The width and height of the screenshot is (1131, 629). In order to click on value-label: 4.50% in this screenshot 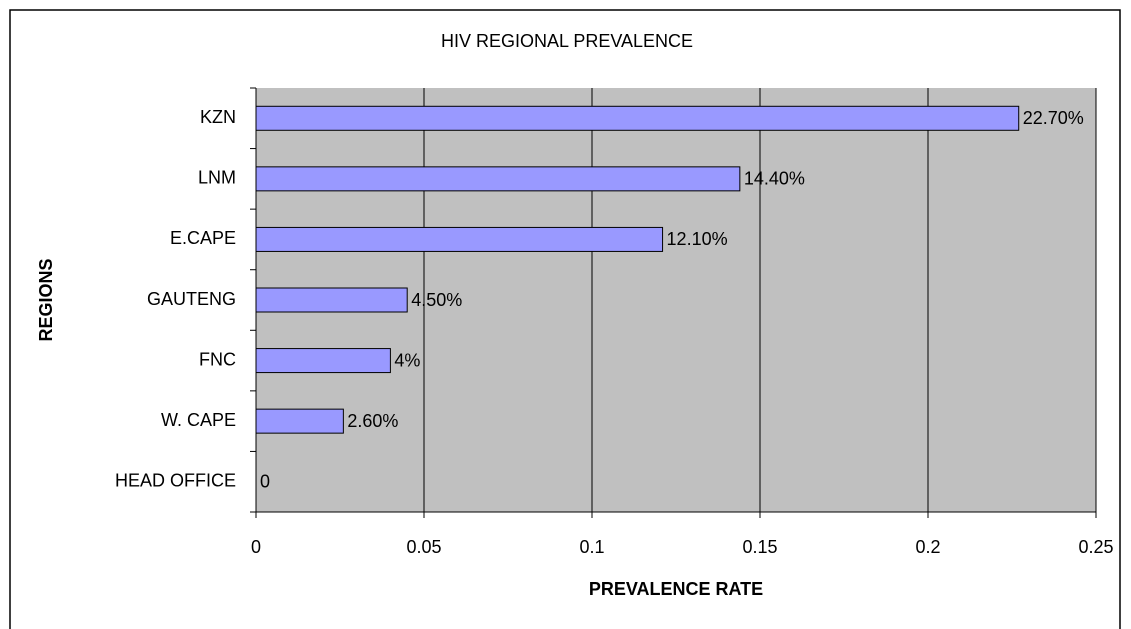, I will do `click(436, 300)`.